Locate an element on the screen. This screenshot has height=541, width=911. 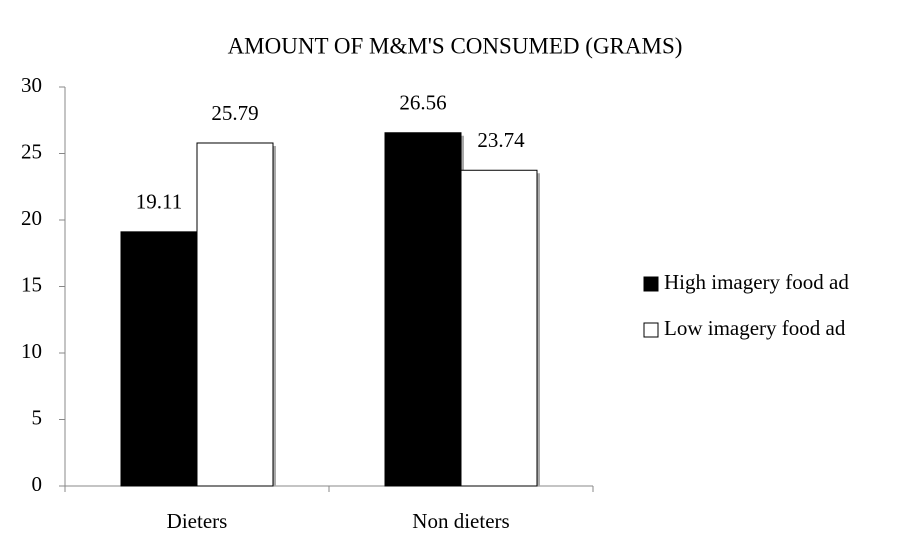
x-tick-label: Dieters is located at coordinates (197, 521).